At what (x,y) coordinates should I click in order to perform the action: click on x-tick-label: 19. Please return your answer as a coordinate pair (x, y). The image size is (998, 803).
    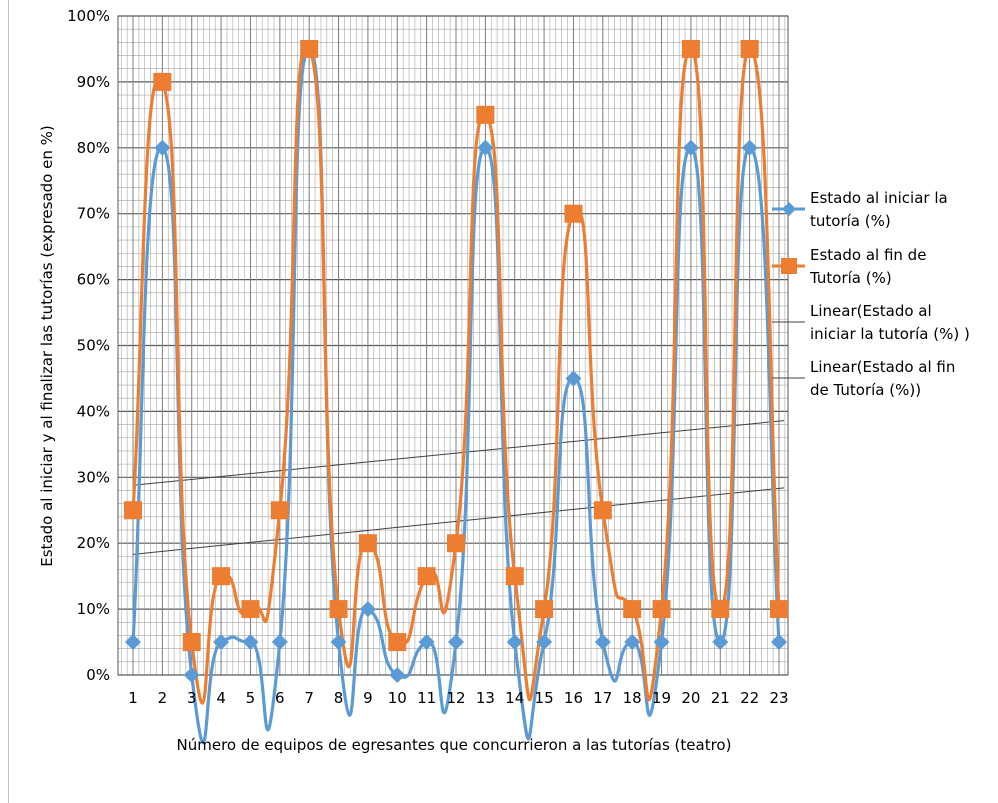
    Looking at the image, I should click on (661, 698).